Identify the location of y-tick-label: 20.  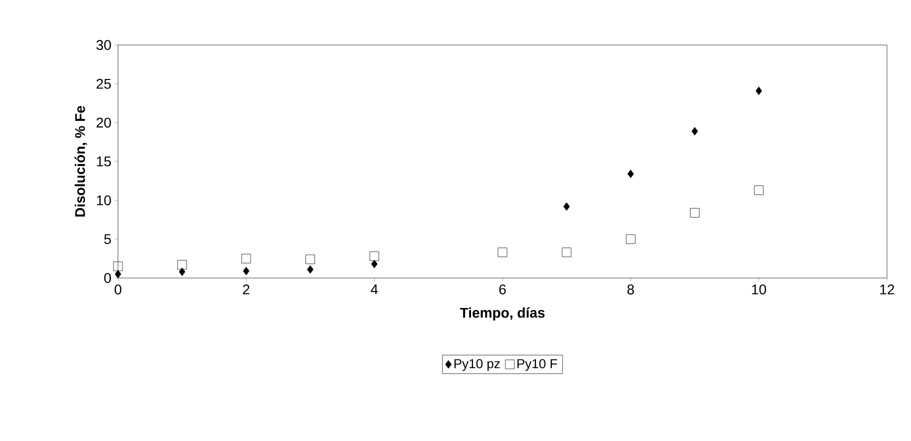
(103, 123).